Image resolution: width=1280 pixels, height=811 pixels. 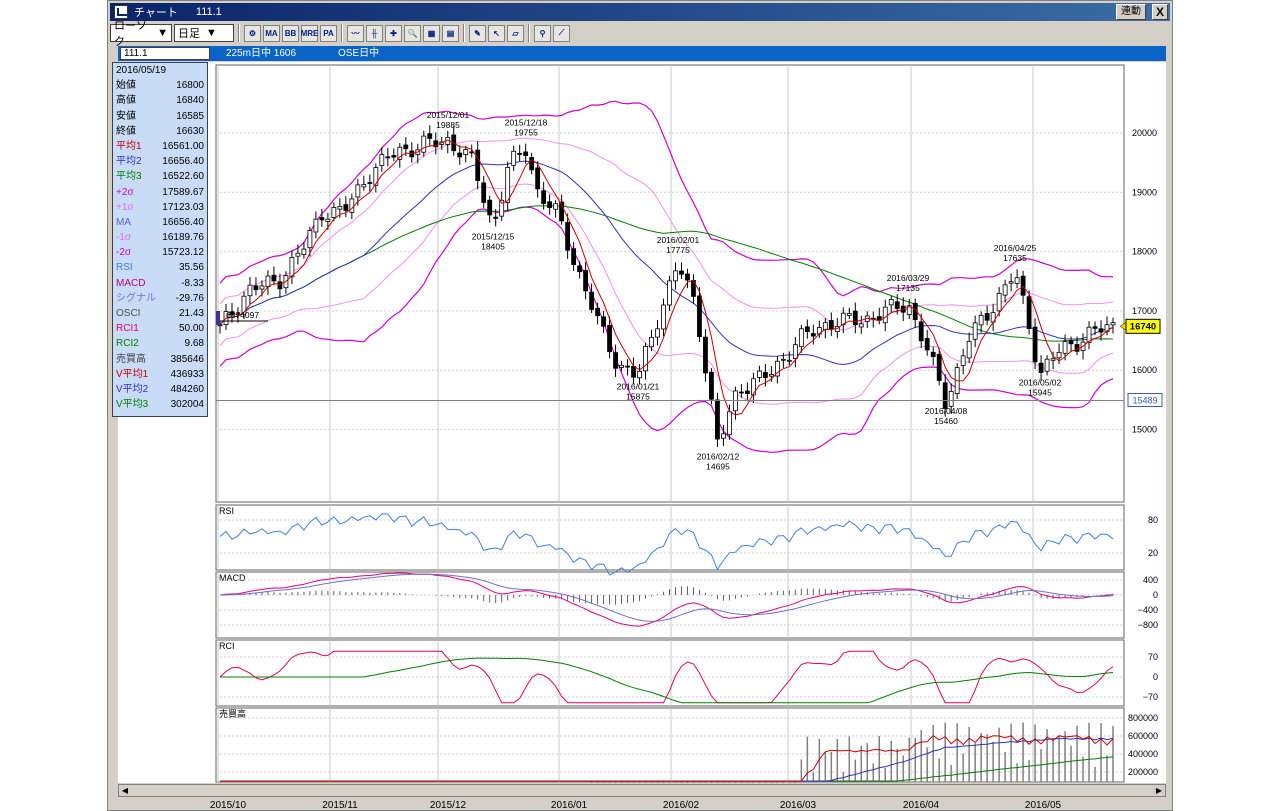 What do you see at coordinates (1159, 790) in the screenshot?
I see `scroll-right-icon: ▶` at bounding box center [1159, 790].